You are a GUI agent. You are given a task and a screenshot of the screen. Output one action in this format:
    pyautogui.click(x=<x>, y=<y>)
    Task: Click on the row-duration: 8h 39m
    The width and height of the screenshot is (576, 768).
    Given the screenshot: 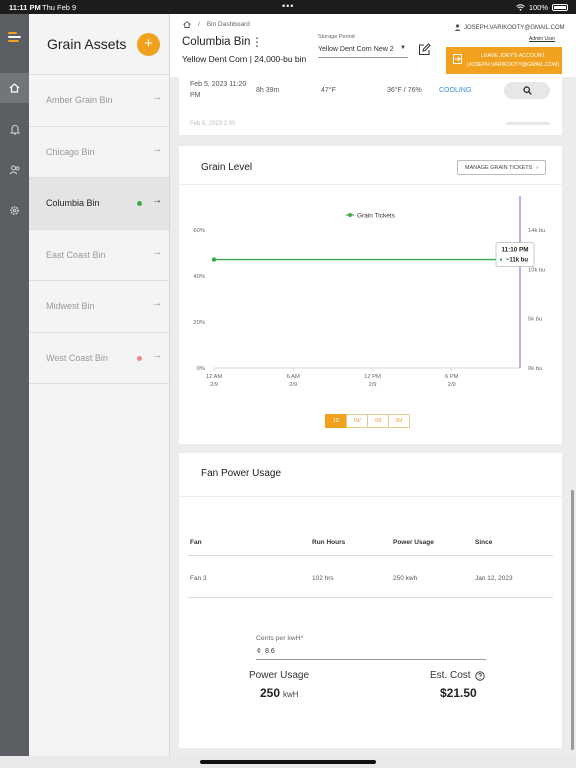 What is the action you would take?
    pyautogui.click(x=268, y=90)
    